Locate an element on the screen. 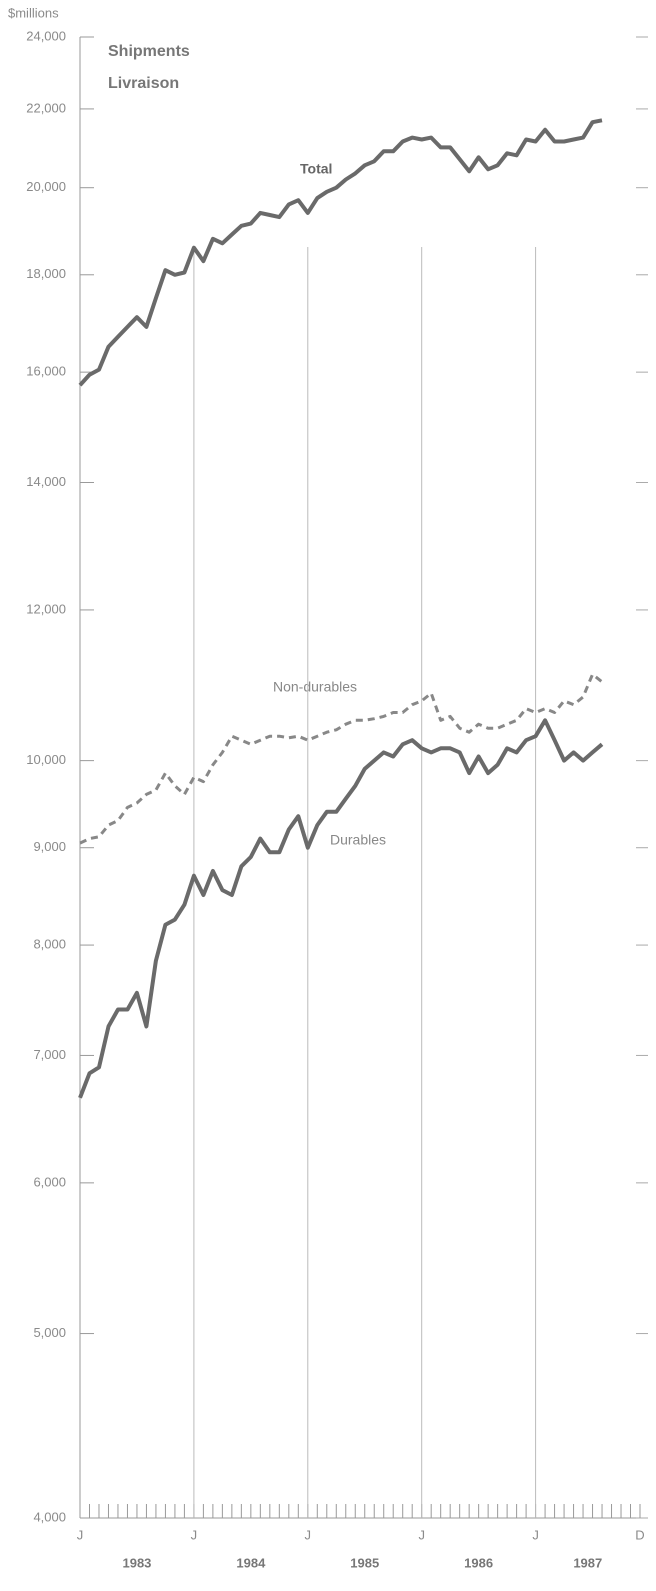  y-tick-label: 12,000 is located at coordinates (46, 608).